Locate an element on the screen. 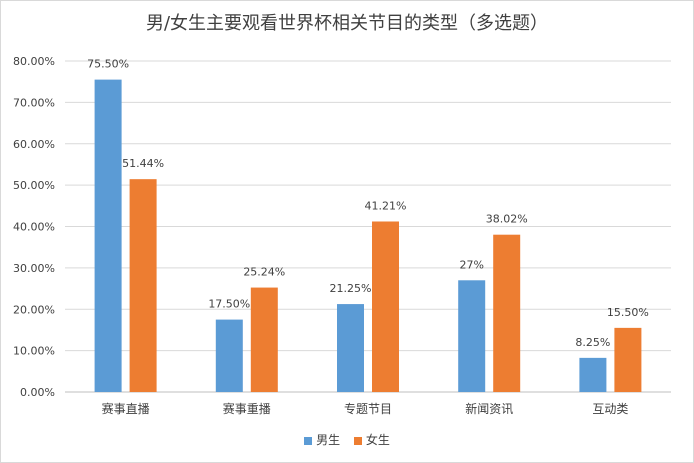 The image size is (694, 463). data-label: 25.24% is located at coordinates (264, 272).